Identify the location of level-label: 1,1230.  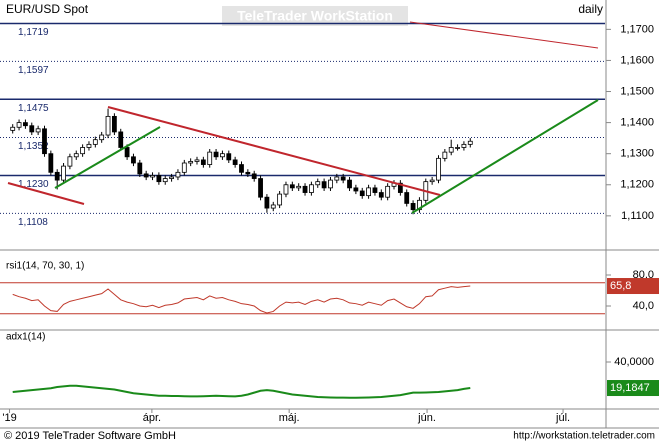
(33, 184).